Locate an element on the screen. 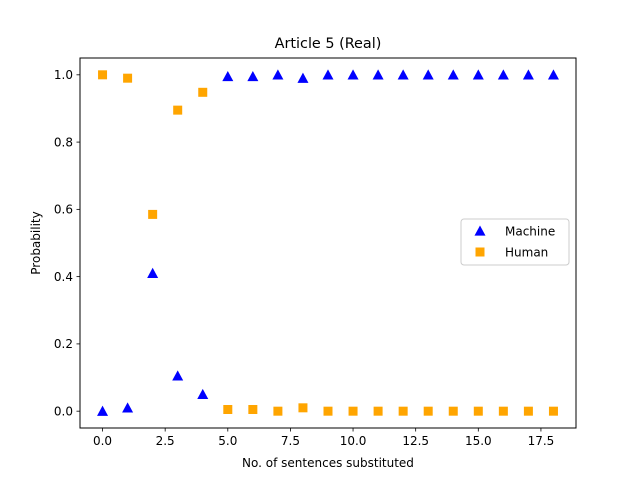 The height and width of the screenshot is (480, 640). legend-items: Machine Human is located at coordinates (514, 241).